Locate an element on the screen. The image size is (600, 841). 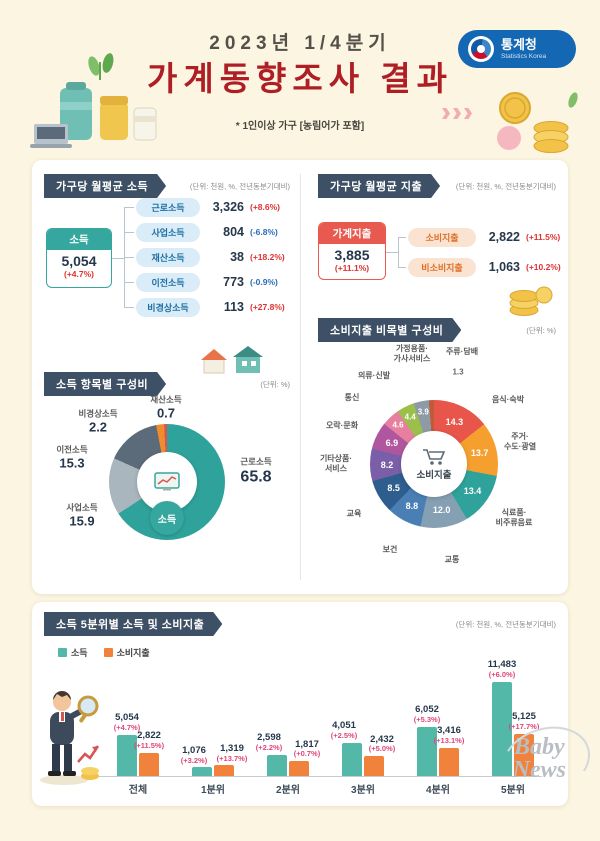
bar-label: 2,598 (+2.2%) is located at coordinates (269, 742).